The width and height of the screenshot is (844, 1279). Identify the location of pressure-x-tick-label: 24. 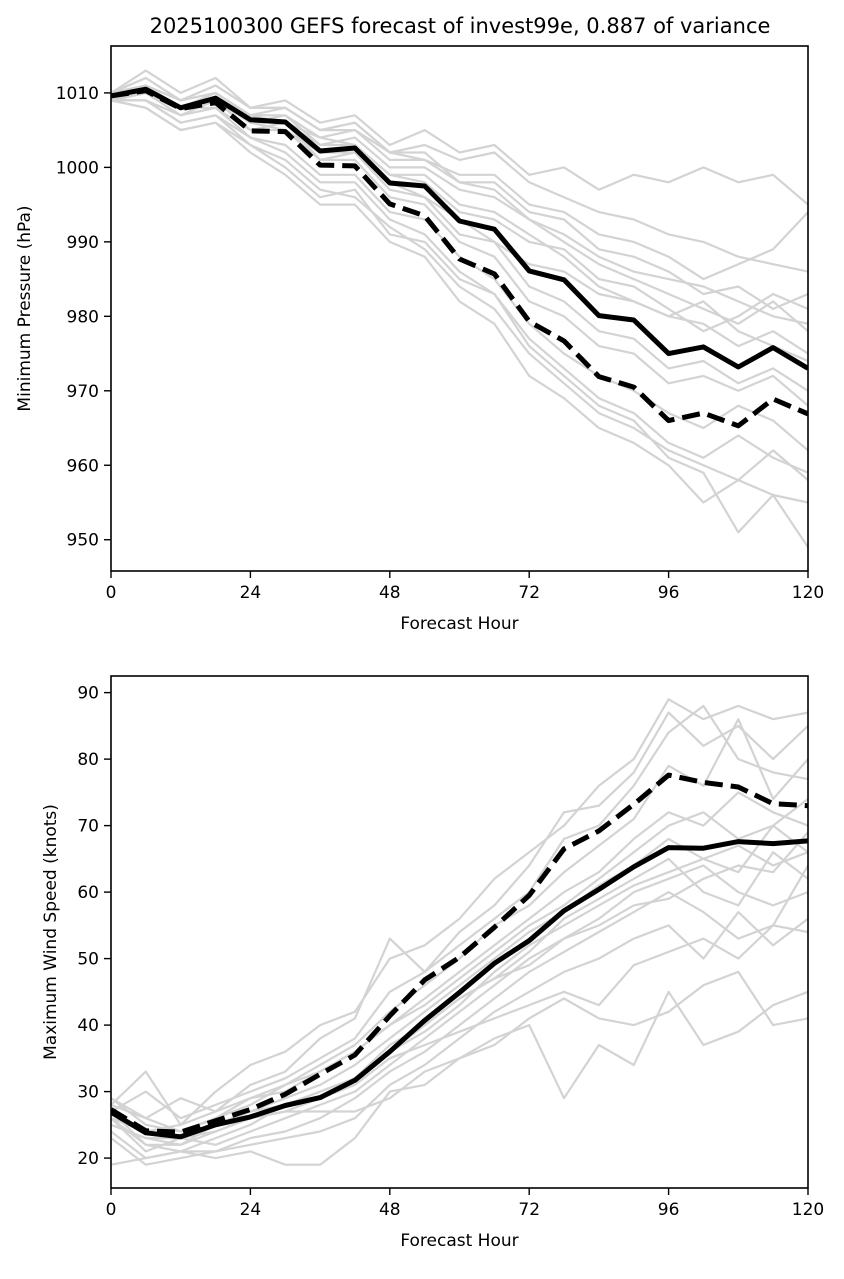
(251, 593).